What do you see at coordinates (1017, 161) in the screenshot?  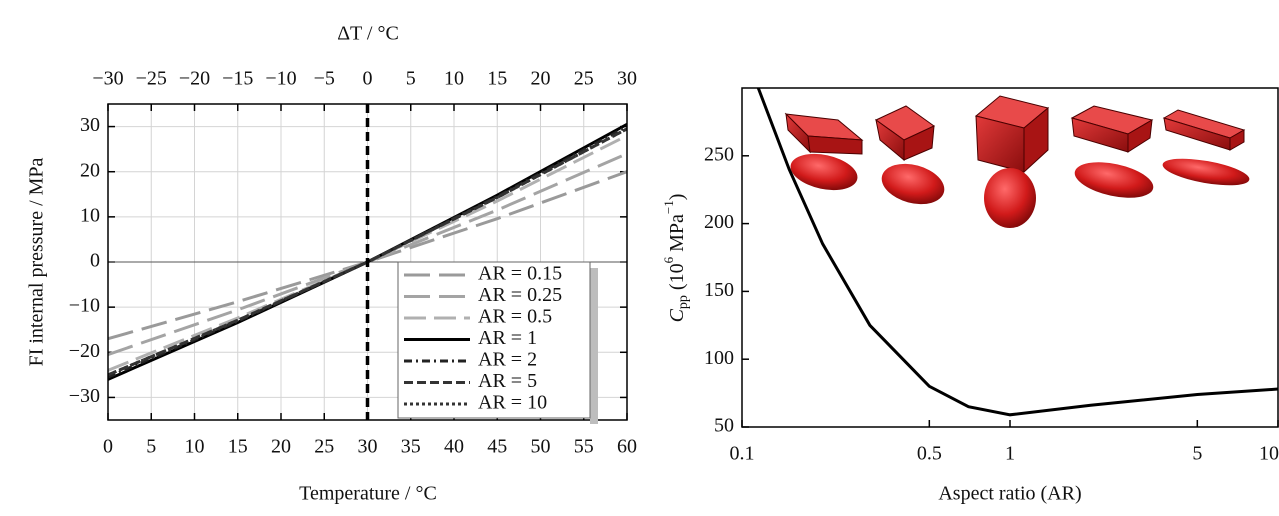 I see `shape-illustrations` at bounding box center [1017, 161].